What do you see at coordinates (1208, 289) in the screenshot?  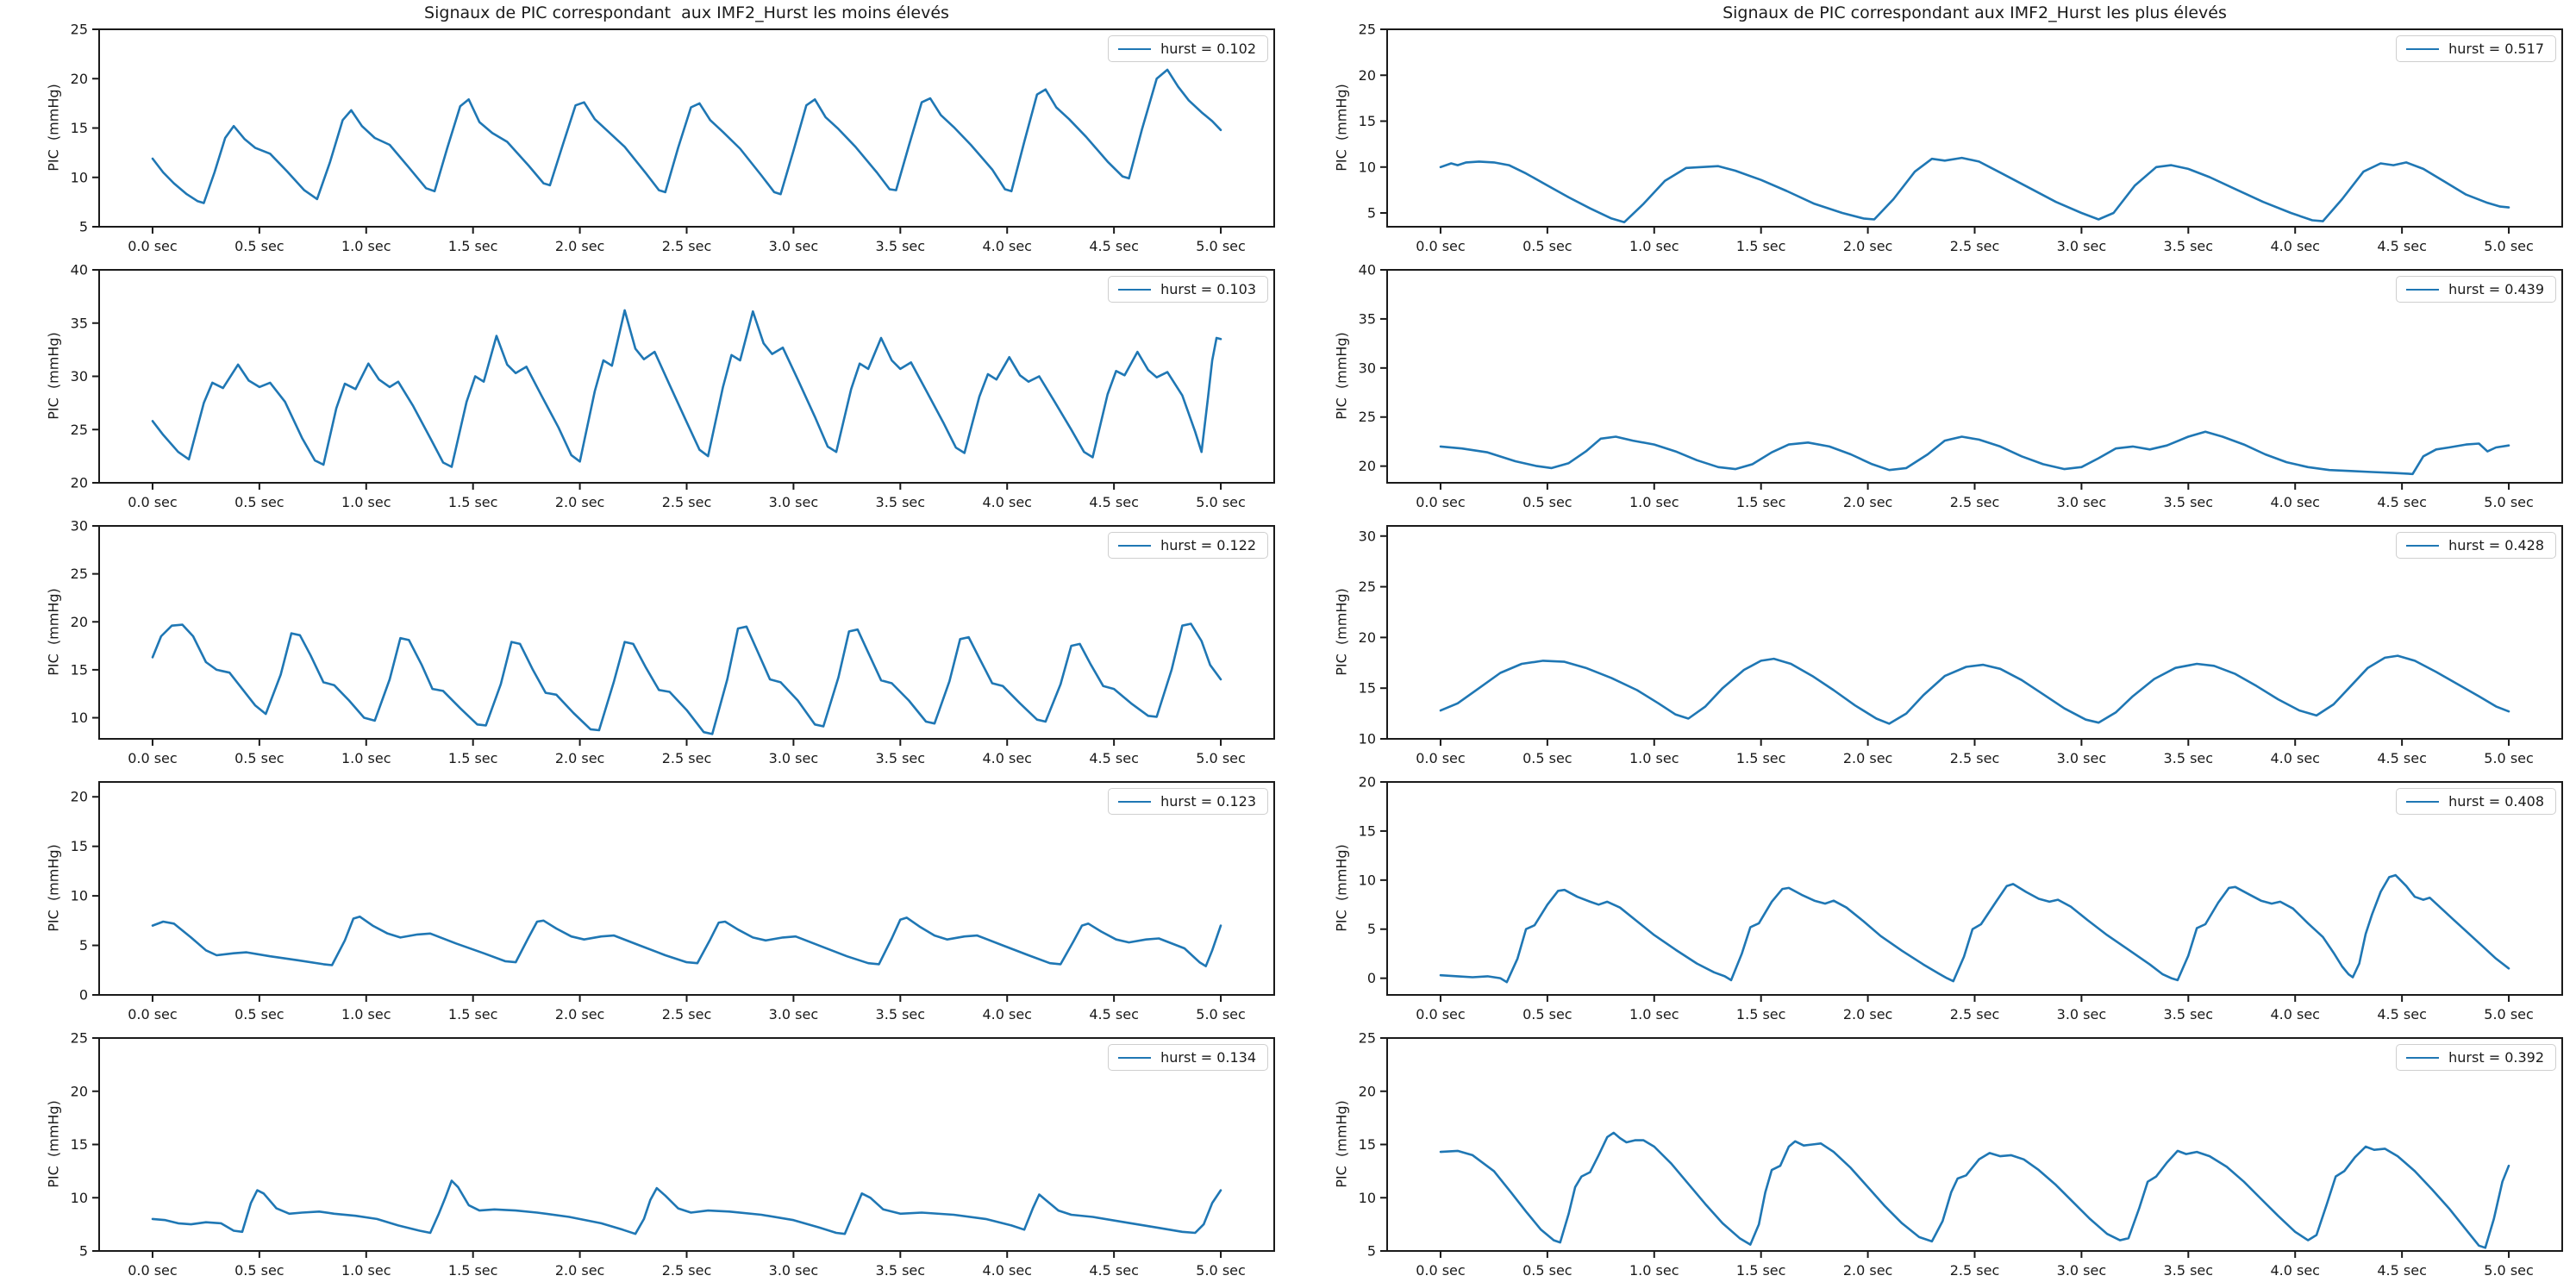 I see `legend-label: hurst = 0.103` at bounding box center [1208, 289].